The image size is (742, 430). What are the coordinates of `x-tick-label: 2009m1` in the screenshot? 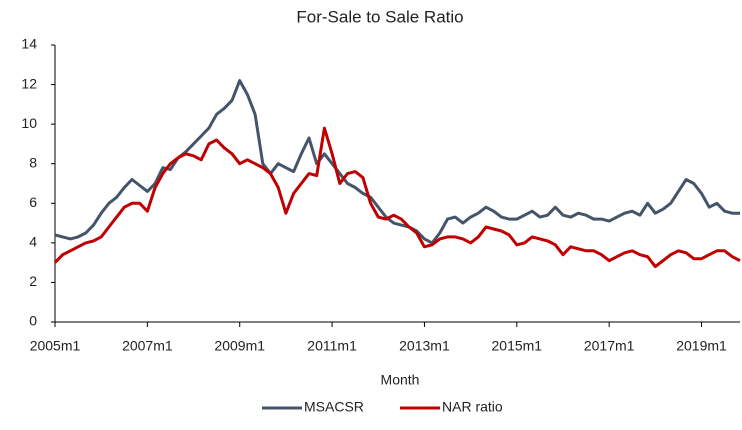 It's located at (239, 346).